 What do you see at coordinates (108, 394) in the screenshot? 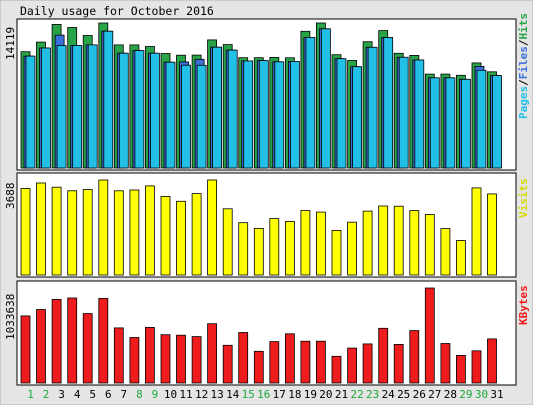
I see `day-label-6: 6` at bounding box center [108, 394].